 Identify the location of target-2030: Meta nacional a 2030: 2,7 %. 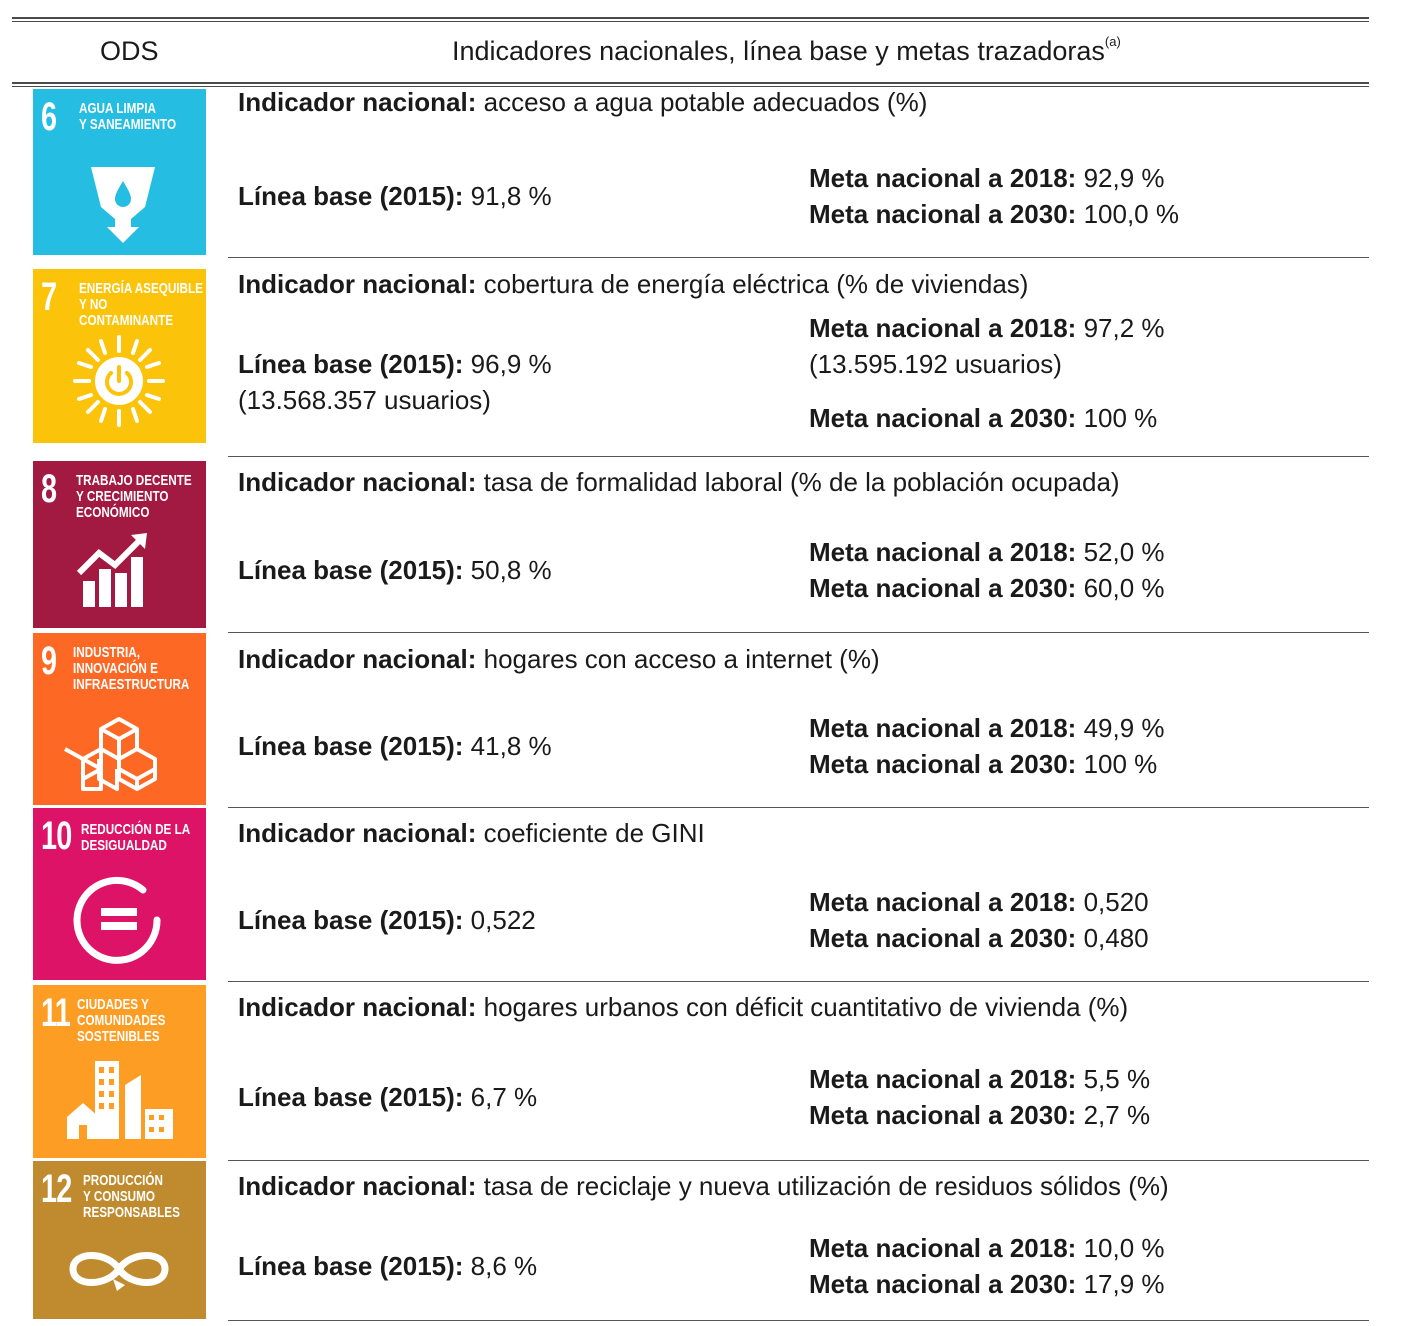
(980, 1115).